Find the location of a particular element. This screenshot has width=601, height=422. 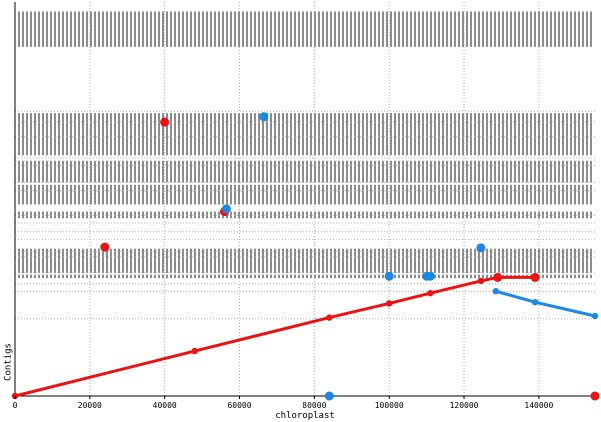

x-tick-label-4: 80000 is located at coordinates (314, 405).